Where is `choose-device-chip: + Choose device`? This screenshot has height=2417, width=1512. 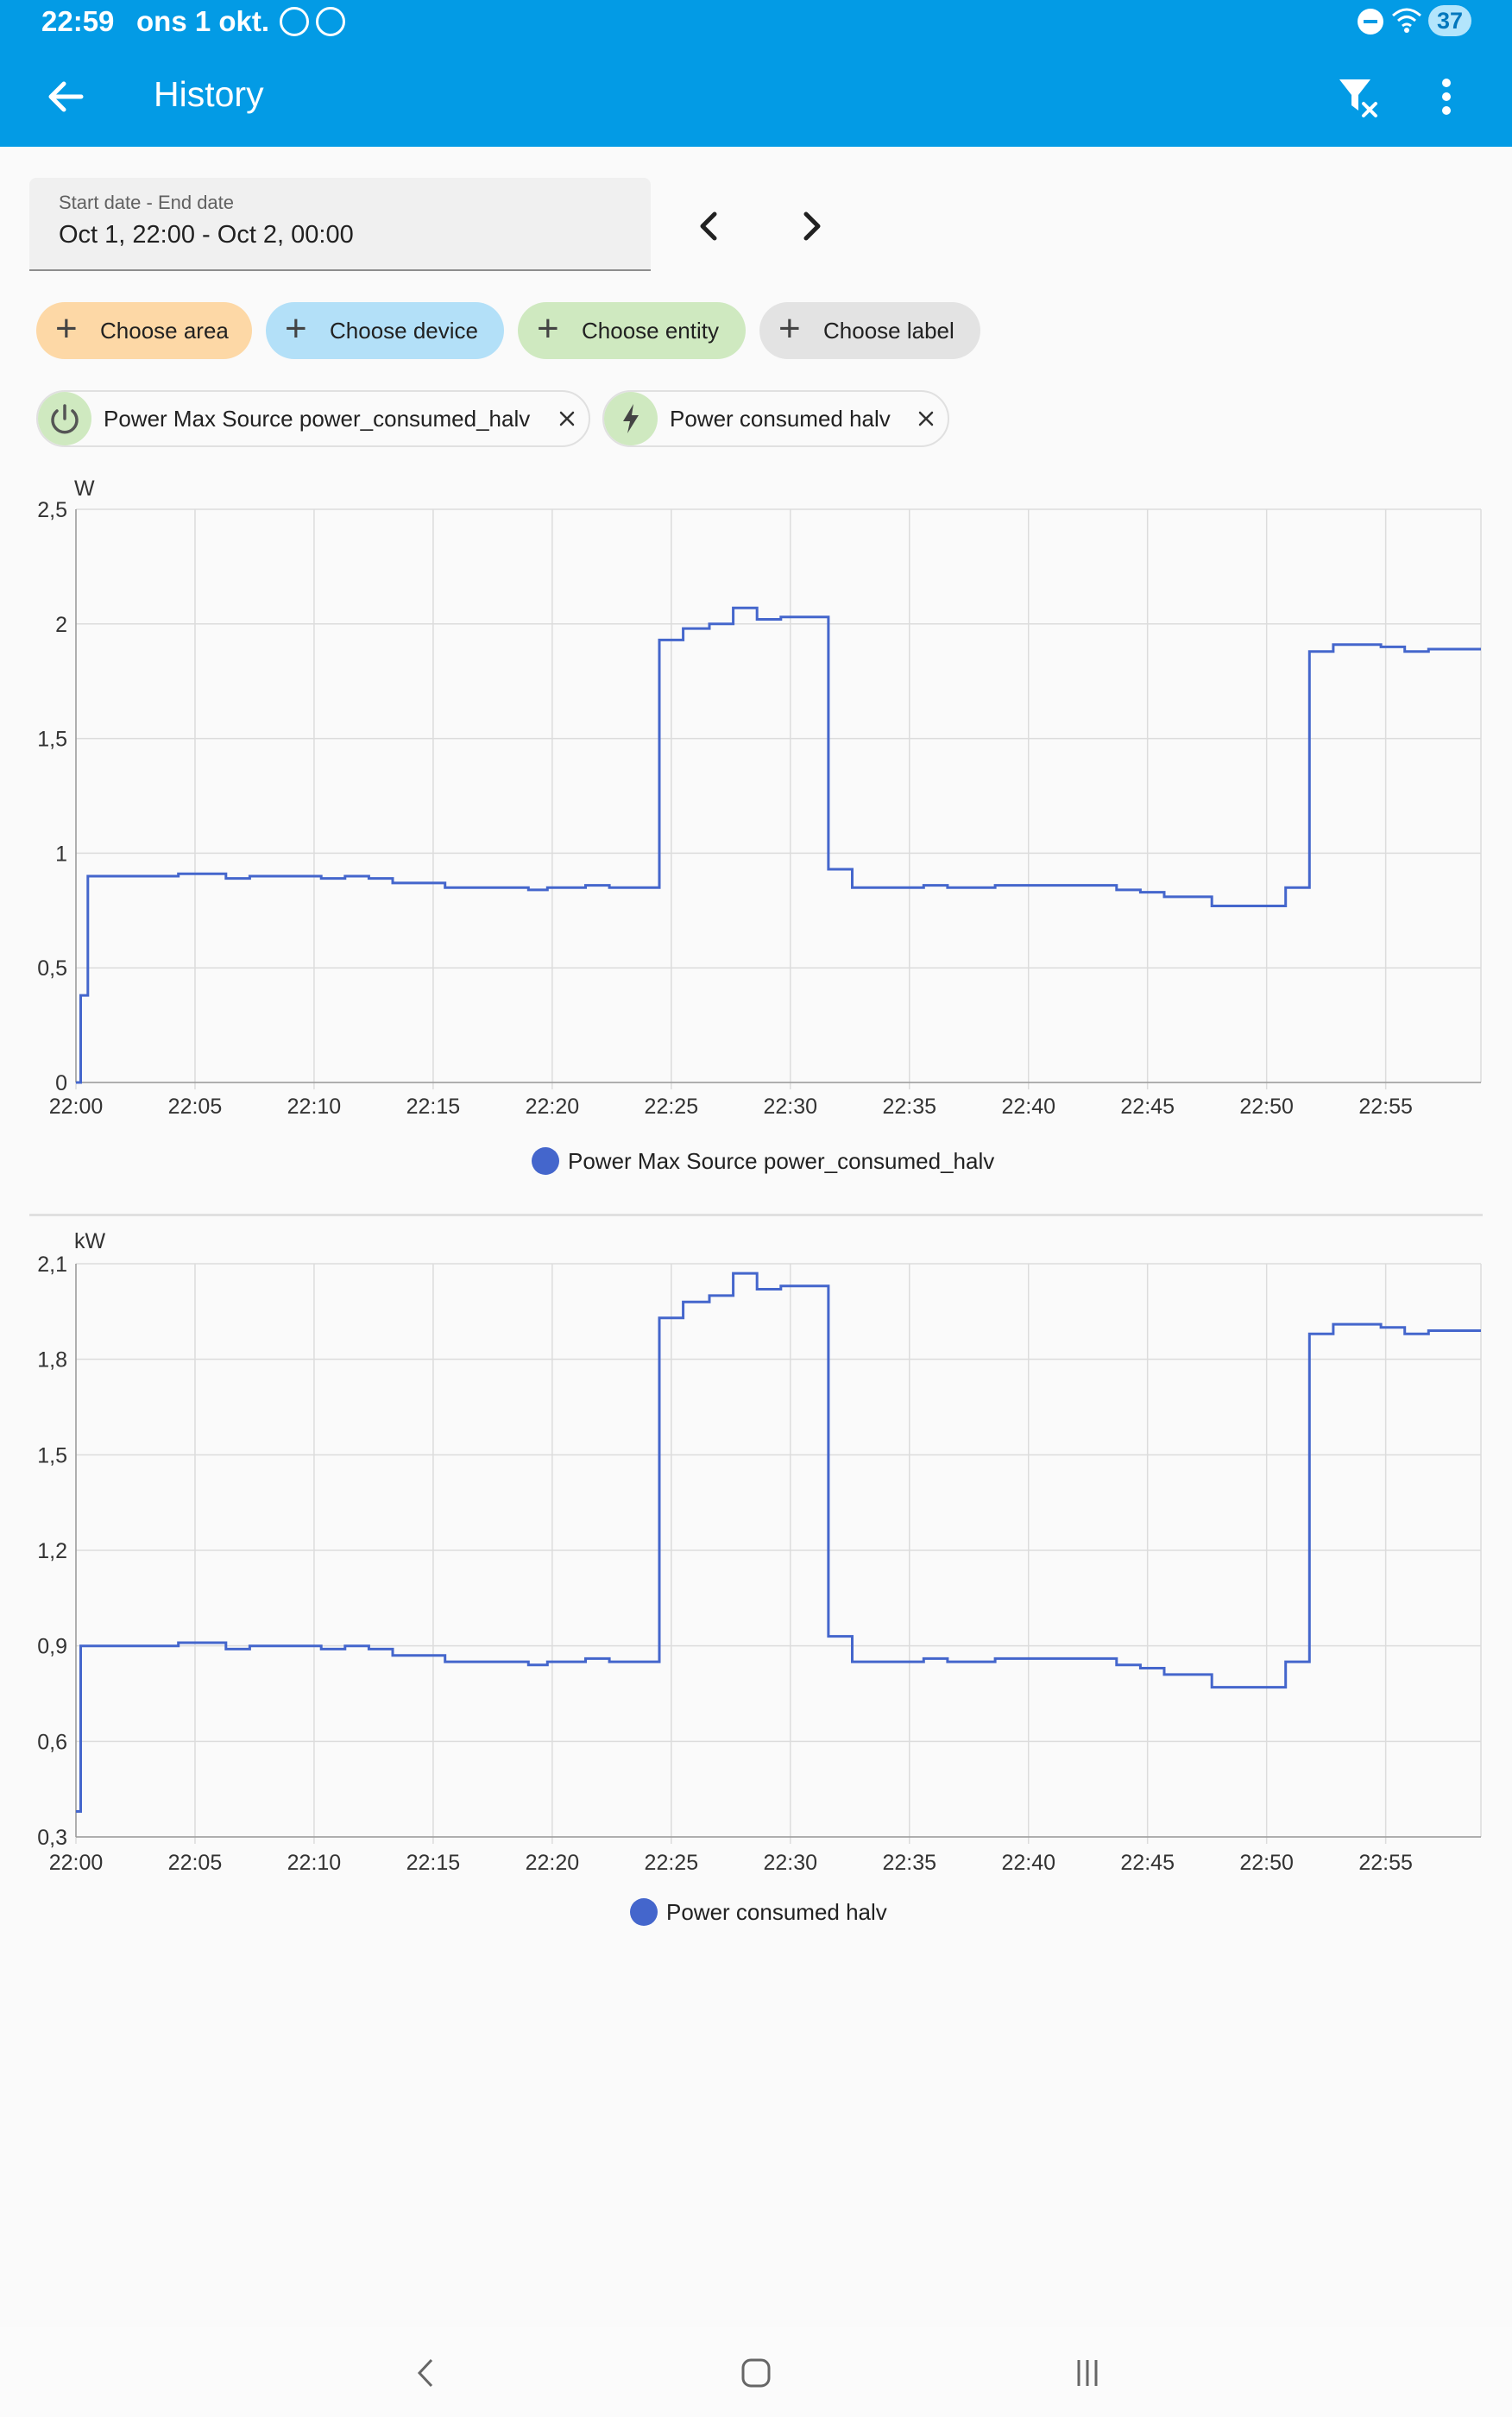
choose-device-chip: + Choose device is located at coordinates (385, 330).